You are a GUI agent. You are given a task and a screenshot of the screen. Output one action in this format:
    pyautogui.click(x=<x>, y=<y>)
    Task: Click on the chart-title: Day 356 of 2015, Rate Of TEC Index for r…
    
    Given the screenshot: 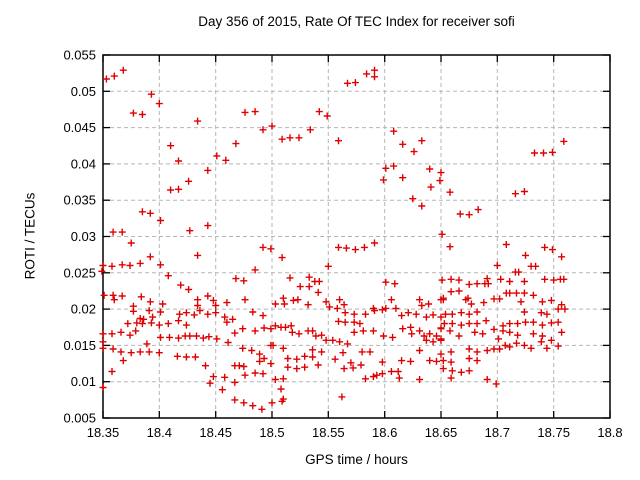 What is the action you would take?
    pyautogui.click(x=356, y=21)
    